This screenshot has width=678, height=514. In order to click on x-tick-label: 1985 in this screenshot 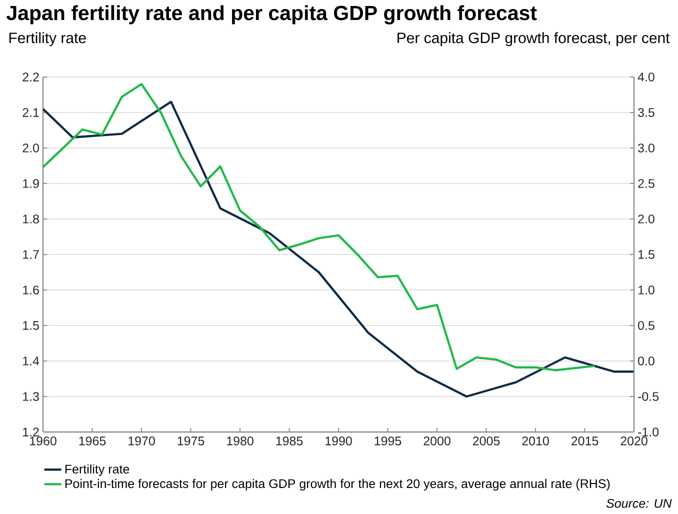, I will do `click(289, 441)`.